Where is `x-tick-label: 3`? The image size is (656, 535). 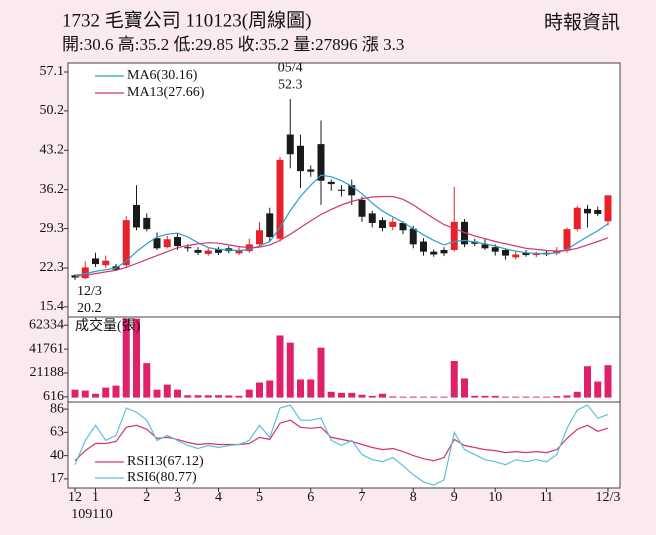 x-tick-label: 3 is located at coordinates (177, 497).